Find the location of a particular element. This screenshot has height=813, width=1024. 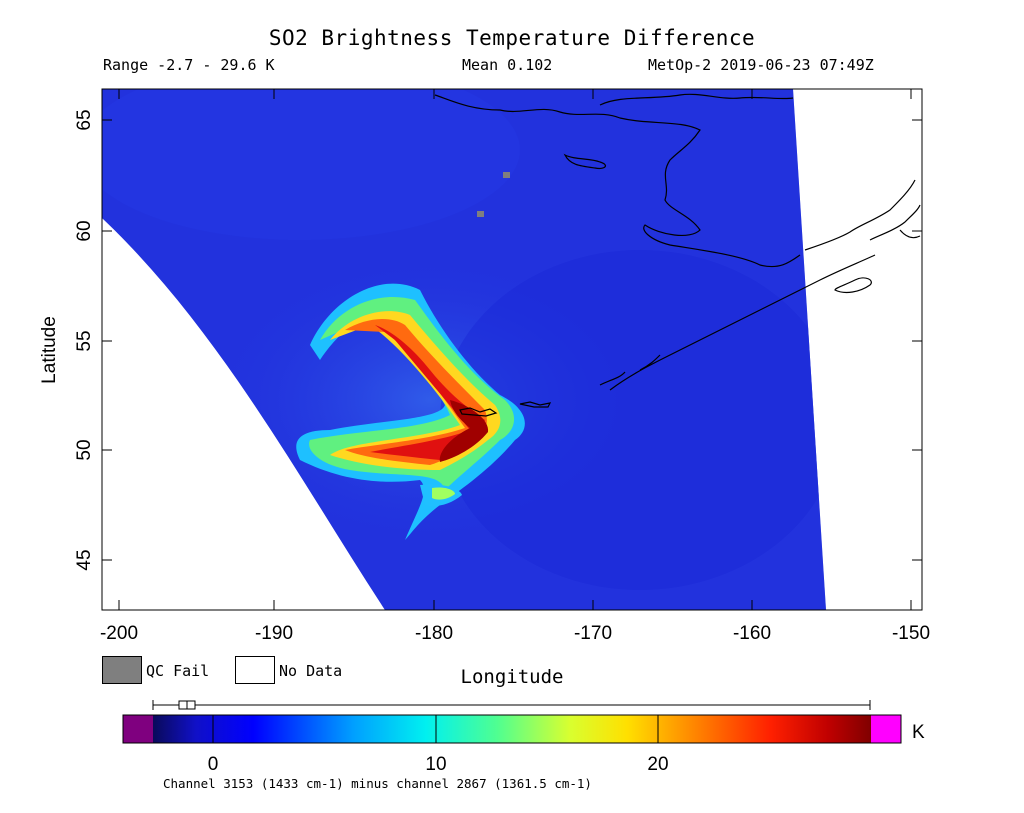

x-tick-label: -170 is located at coordinates (593, 633).